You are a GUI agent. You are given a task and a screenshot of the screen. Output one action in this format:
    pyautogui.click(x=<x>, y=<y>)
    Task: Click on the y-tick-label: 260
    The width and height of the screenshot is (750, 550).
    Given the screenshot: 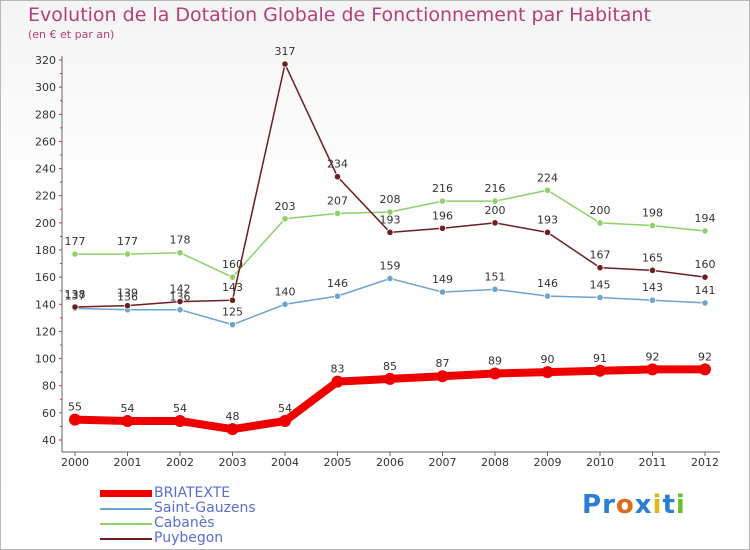 What is the action you would take?
    pyautogui.click(x=45, y=141)
    